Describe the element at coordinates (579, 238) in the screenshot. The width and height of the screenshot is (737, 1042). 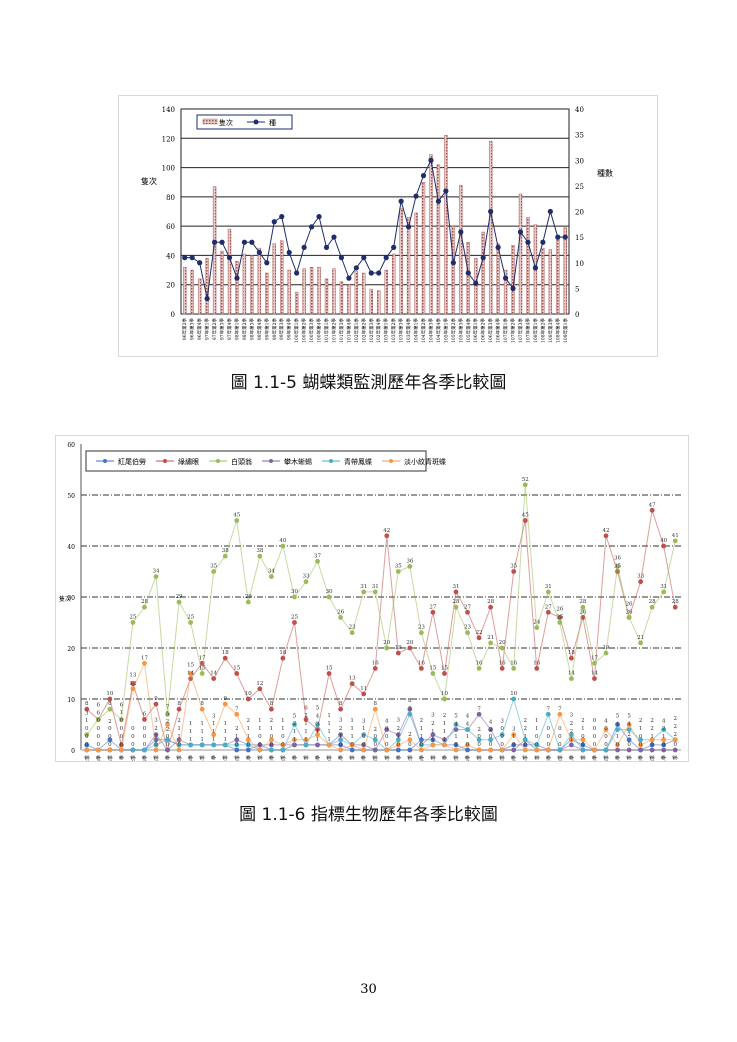
I see `y-right-tick-label: 15` at that location.